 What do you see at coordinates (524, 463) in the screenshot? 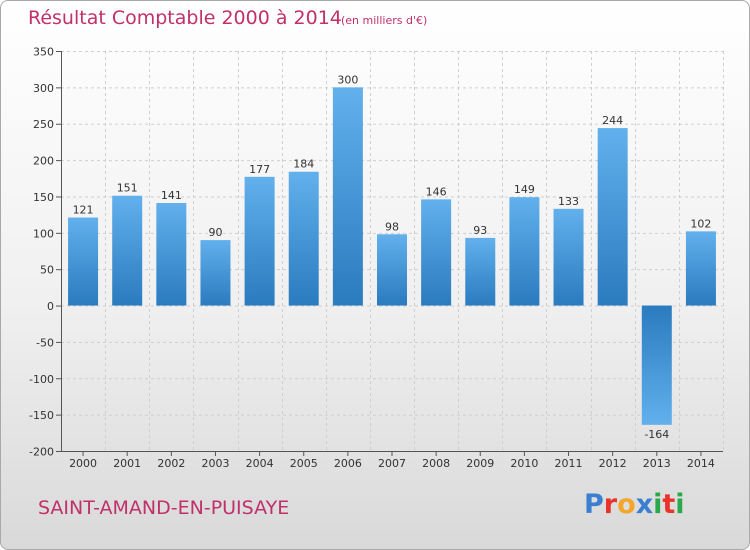
I see `x-tick-label: 2010` at bounding box center [524, 463].